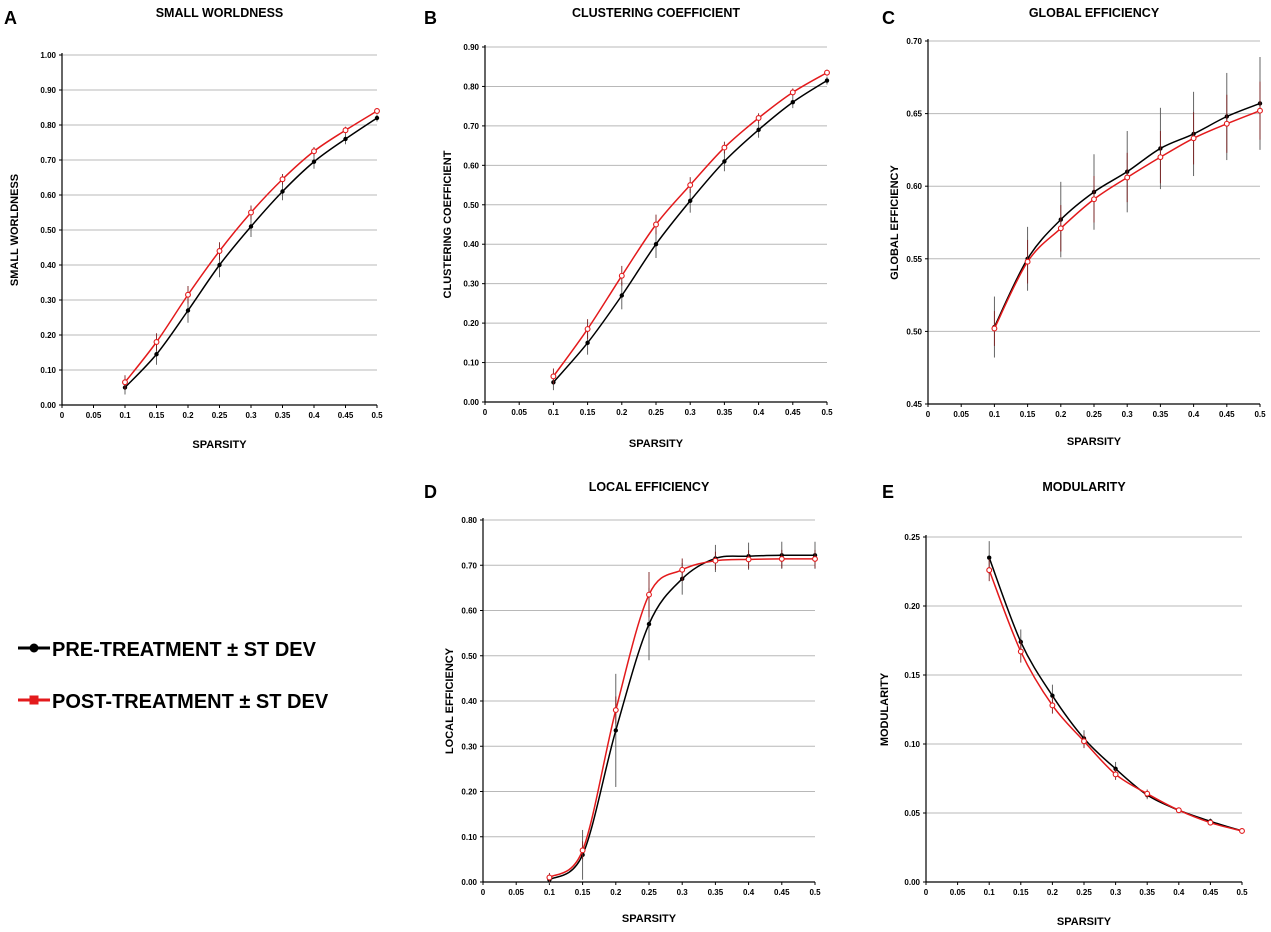 The height and width of the screenshot is (932, 1271). What do you see at coordinates (173, 702) in the screenshot?
I see `legend-post: POST-TREATMENT ± ST DEV` at bounding box center [173, 702].